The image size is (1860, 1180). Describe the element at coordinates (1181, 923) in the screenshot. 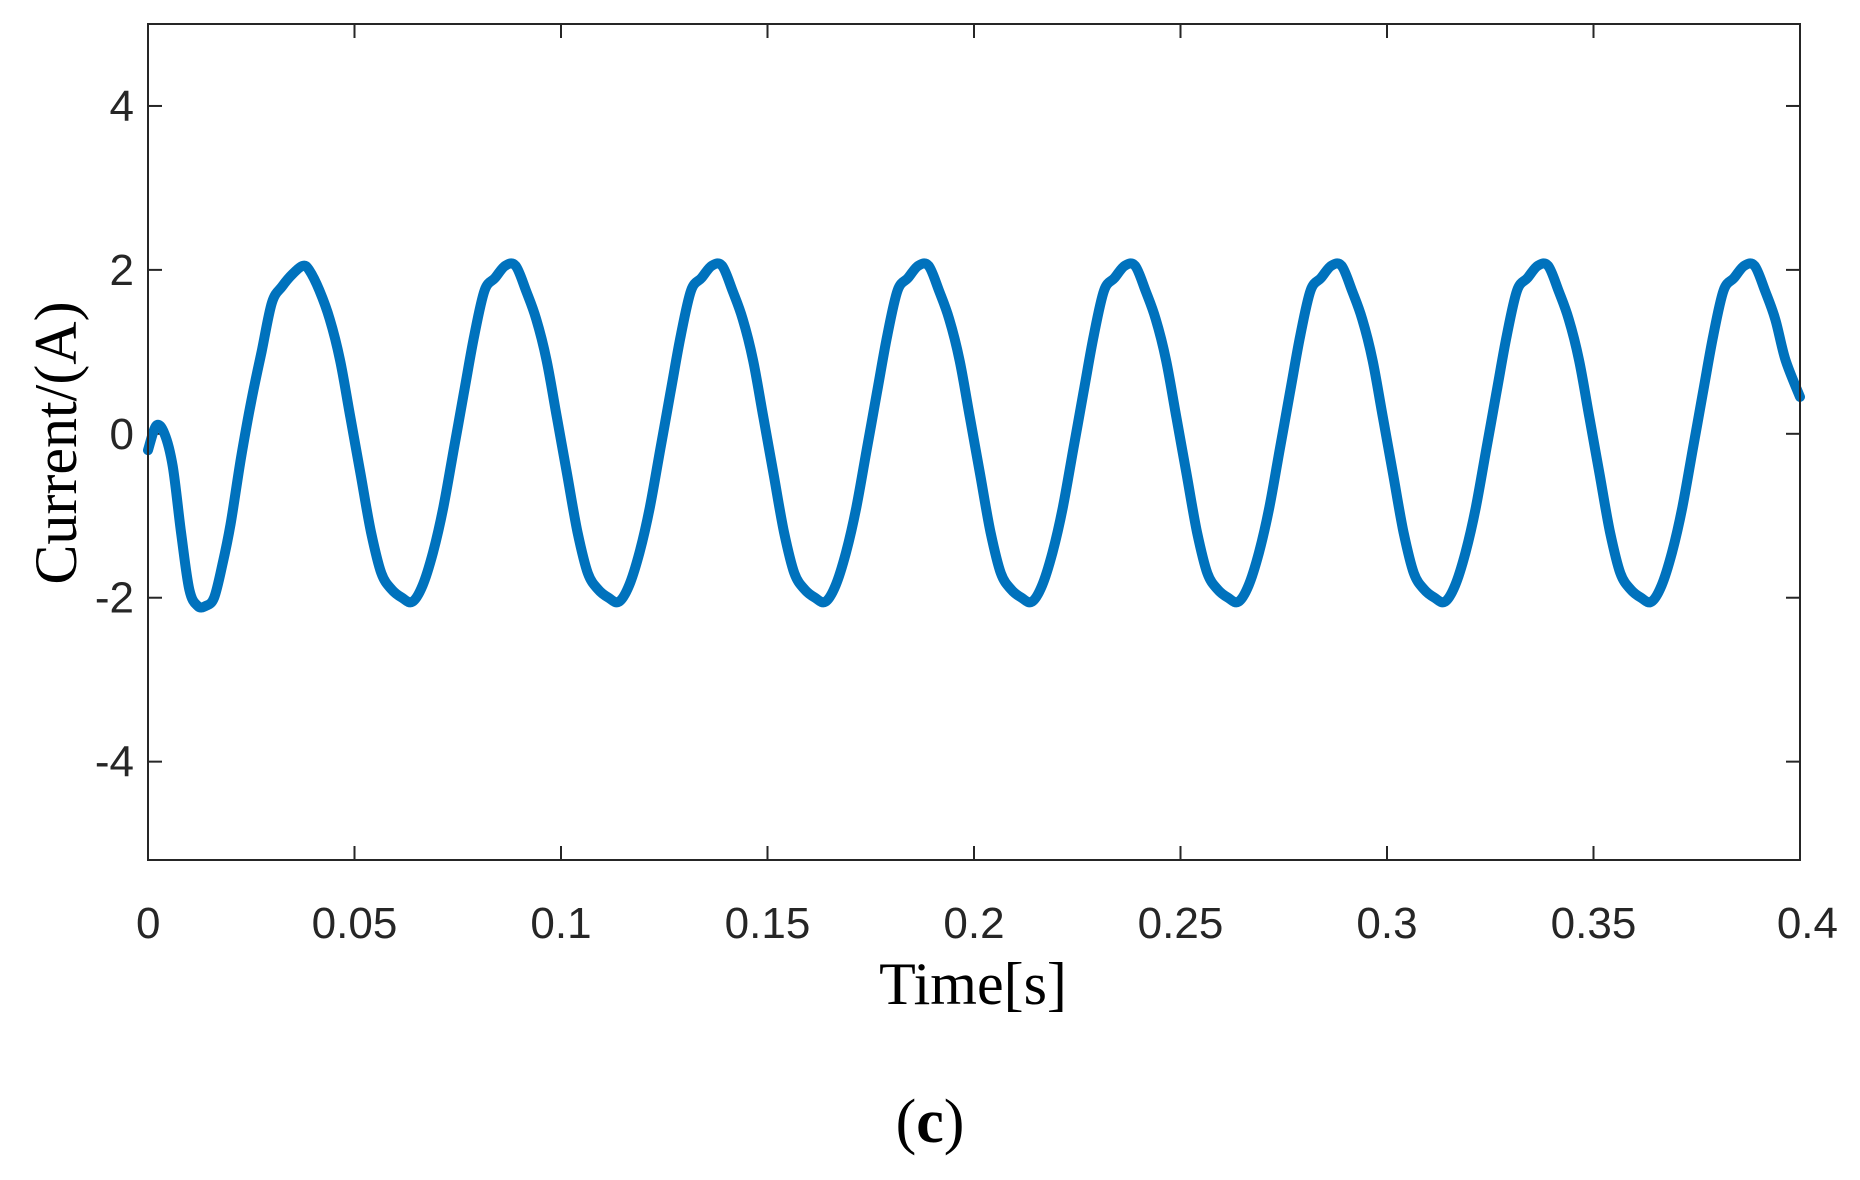

I see `x-tick-label: 0.25` at that location.